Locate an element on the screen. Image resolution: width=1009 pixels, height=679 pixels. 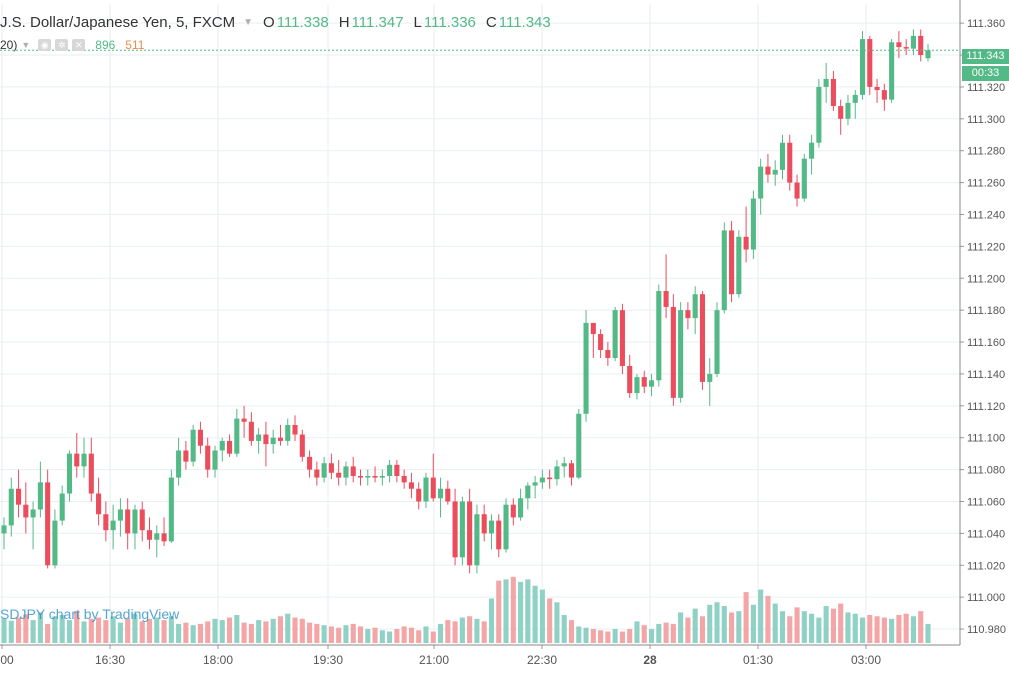
symbol-title: J.S. Dollar/Japanese Yen, 5, FXCM is located at coordinates (118, 22).